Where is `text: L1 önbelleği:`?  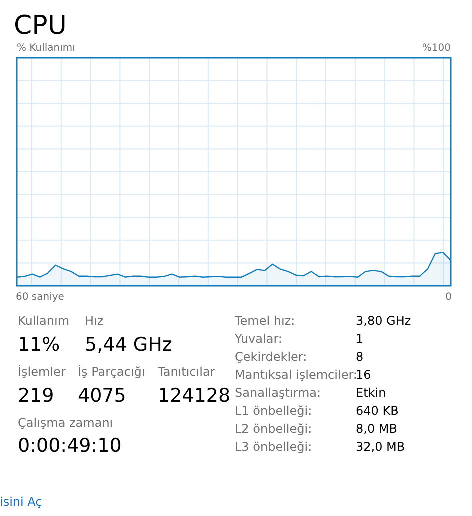 text: L1 önbelleği: is located at coordinates (273, 411).